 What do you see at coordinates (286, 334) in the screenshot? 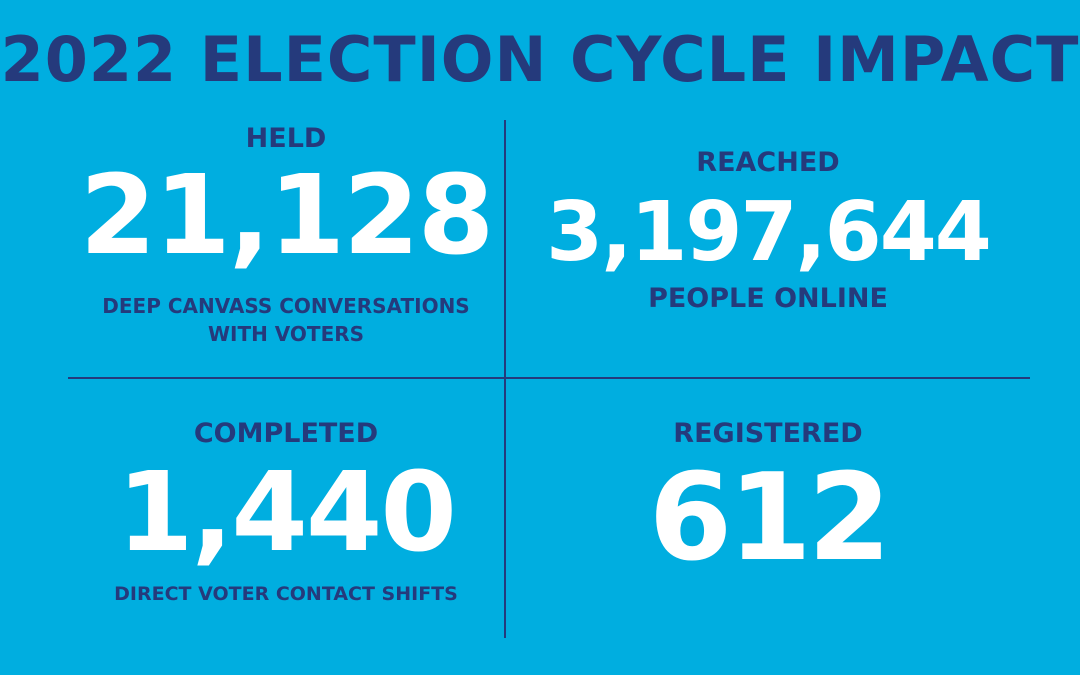
I see `stat-description-line: WITH VOTERS` at bounding box center [286, 334].